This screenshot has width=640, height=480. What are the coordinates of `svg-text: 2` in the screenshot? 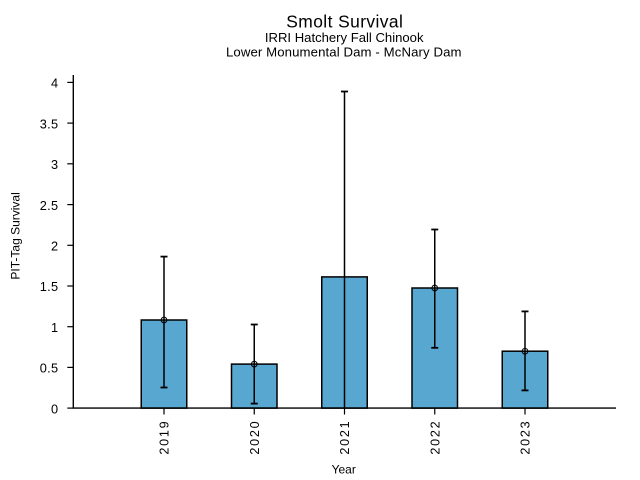 It's located at (54, 246).